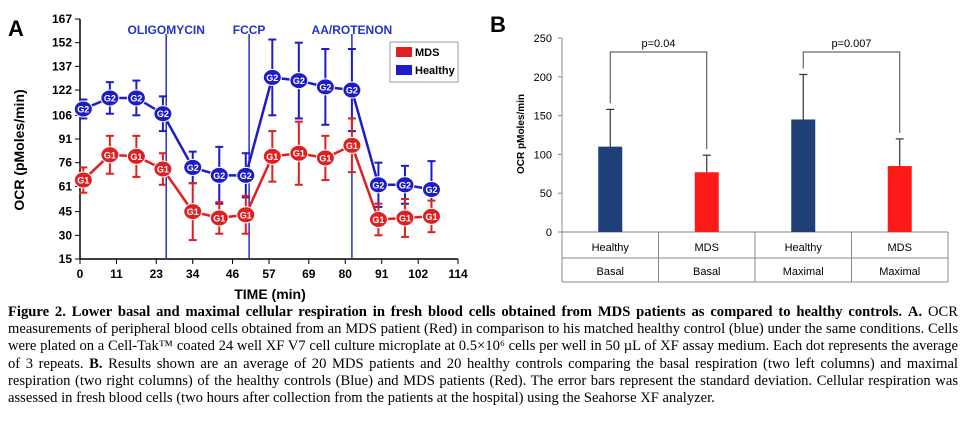 Image resolution: width=963 pixels, height=445 pixels. I want to click on significance-label: p=0.007, so click(851, 44).